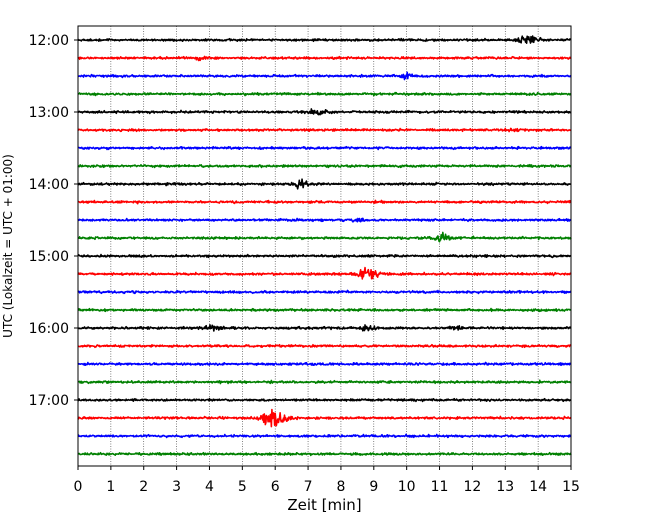 The width and height of the screenshot is (650, 520). I want to click on y-axis-label: UTC (Lokalzeit = UTC + 01:00), so click(8, 246).